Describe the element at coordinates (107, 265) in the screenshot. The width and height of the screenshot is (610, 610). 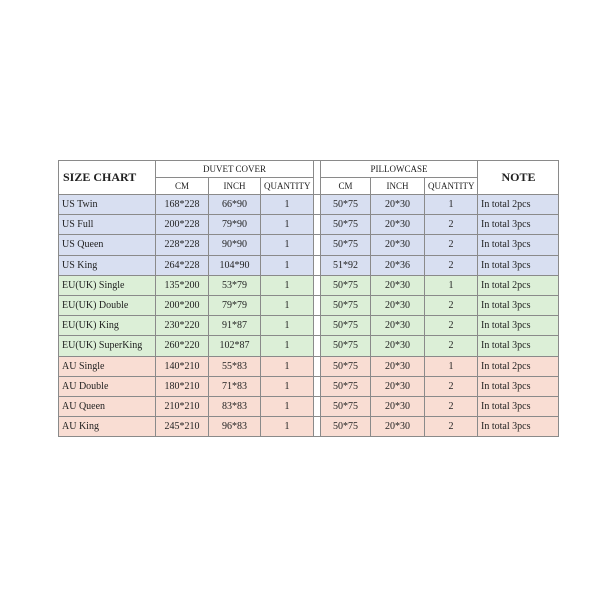
I see `table-cell: US King` at that location.